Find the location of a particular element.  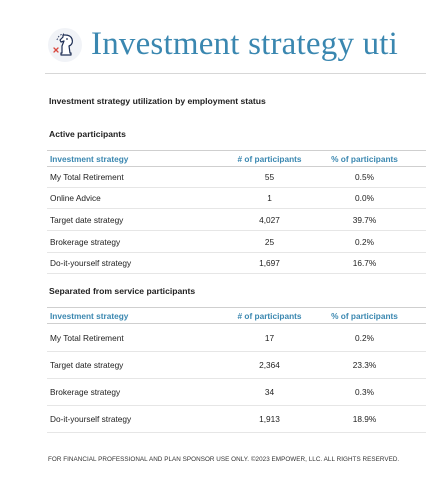

truncated-cell is located at coordinates (419, 198).